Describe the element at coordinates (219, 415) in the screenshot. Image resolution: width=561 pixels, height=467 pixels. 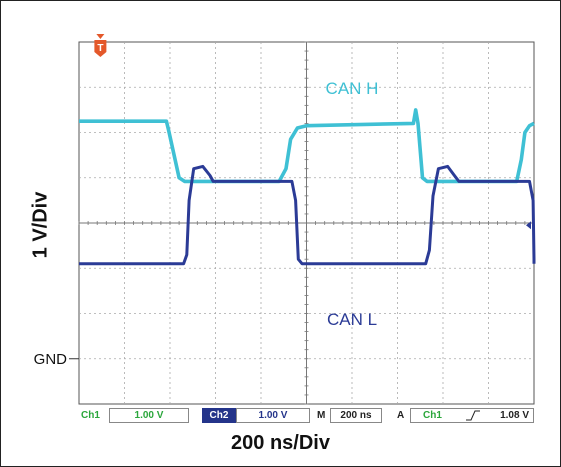
I see `ch2-label: Ch2` at that location.